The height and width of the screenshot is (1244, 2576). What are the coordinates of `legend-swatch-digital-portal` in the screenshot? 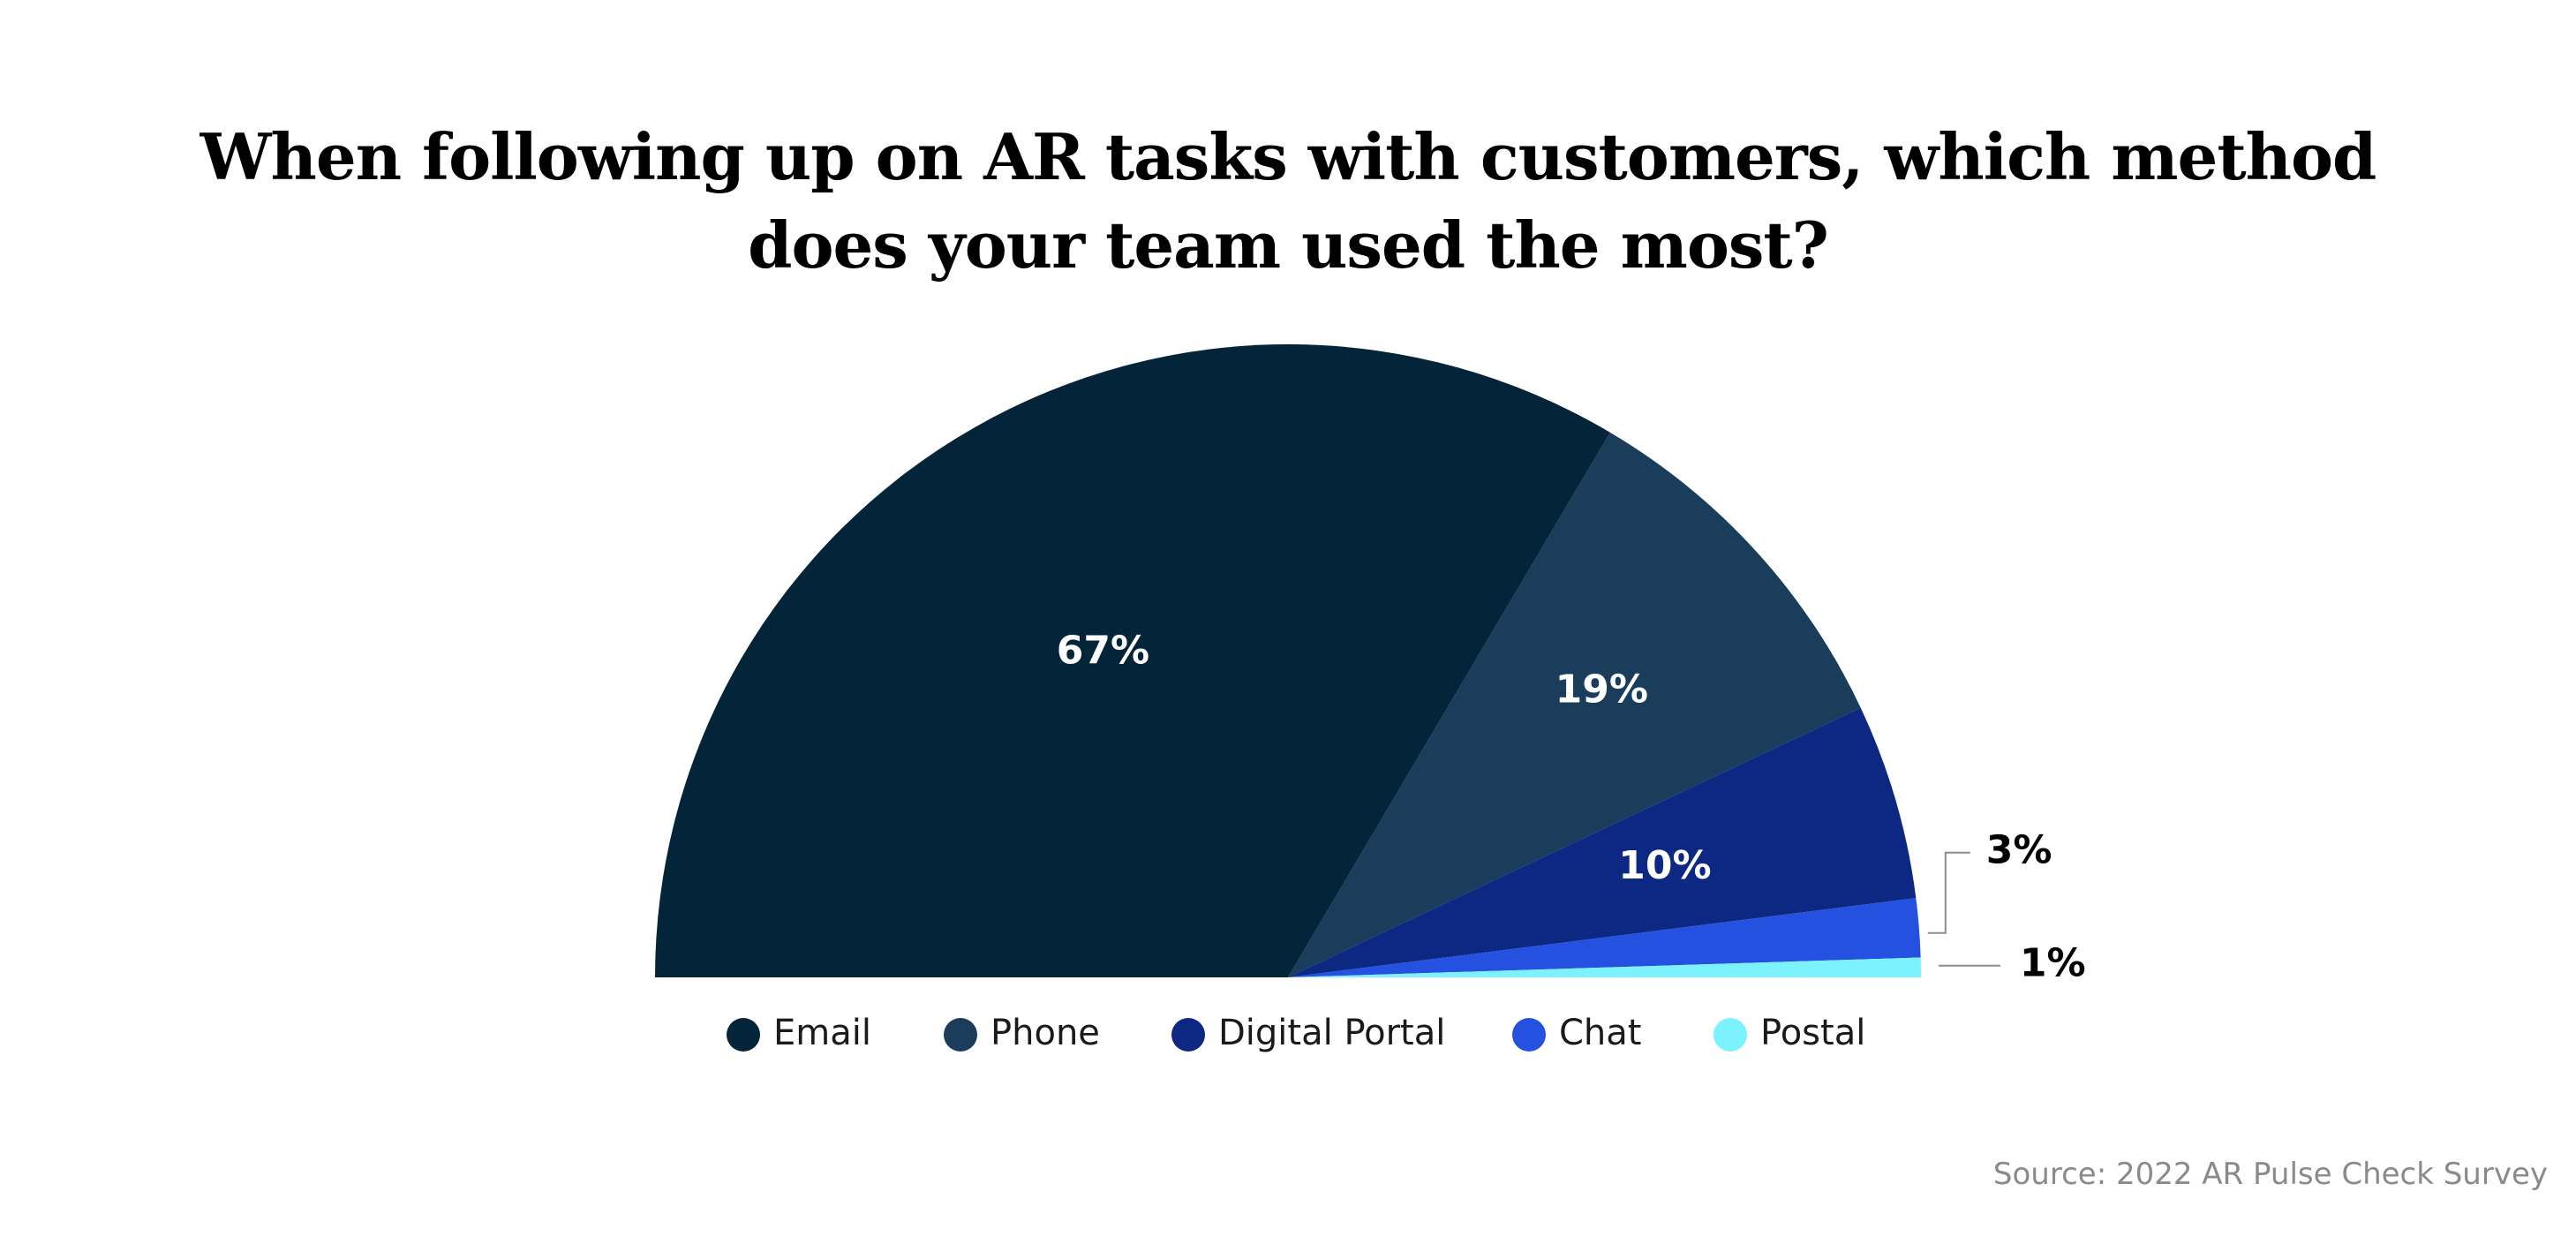 It's located at (1188, 1035).